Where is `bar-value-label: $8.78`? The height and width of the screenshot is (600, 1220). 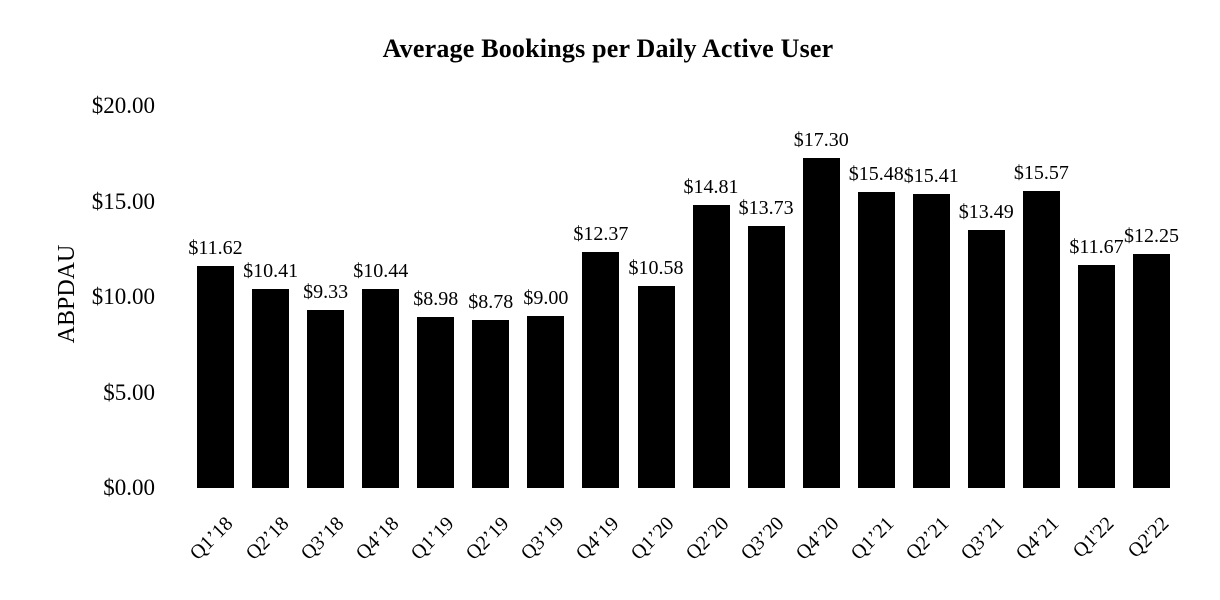 bar-value-label: $8.78 is located at coordinates (491, 302).